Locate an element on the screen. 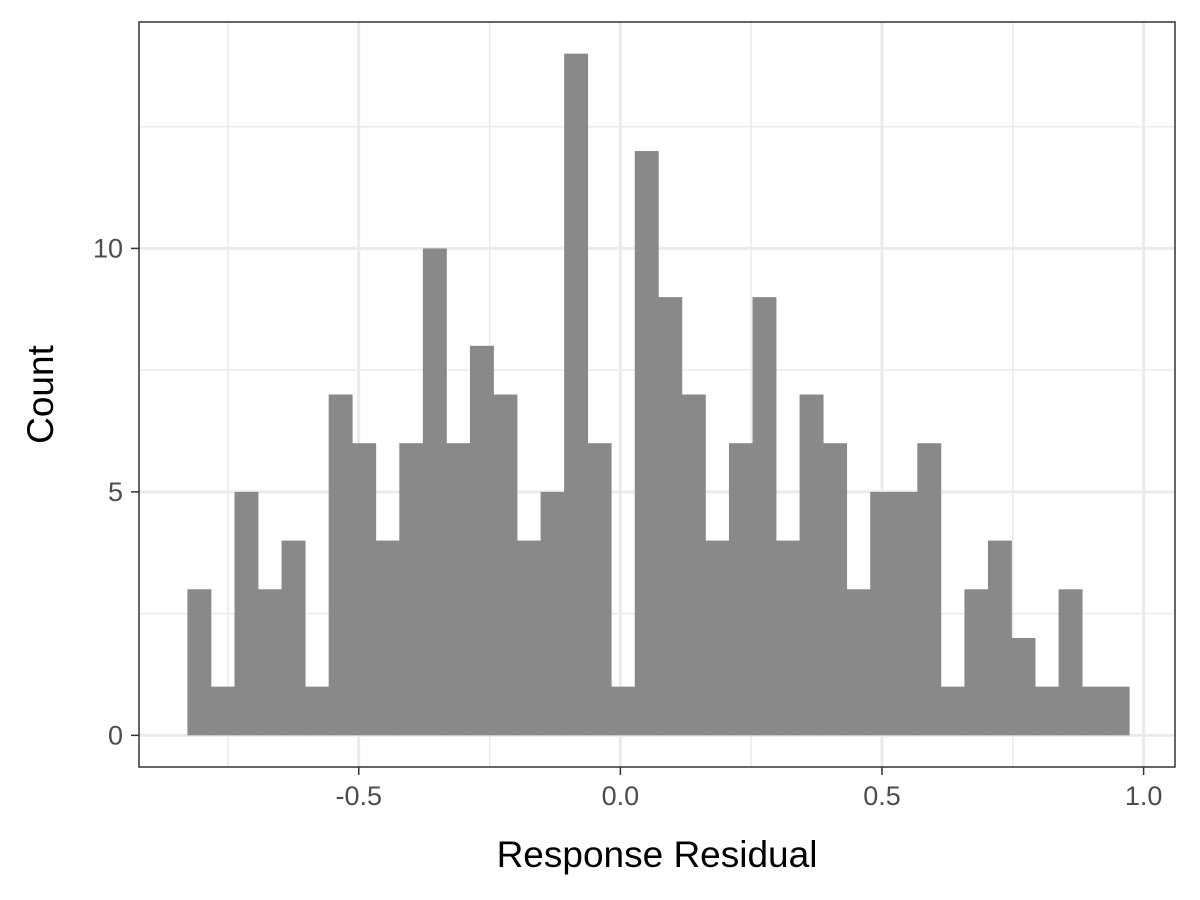 This screenshot has height=900, width=1200. y-axis: 0 5 10 is located at coordinates (116, 491).